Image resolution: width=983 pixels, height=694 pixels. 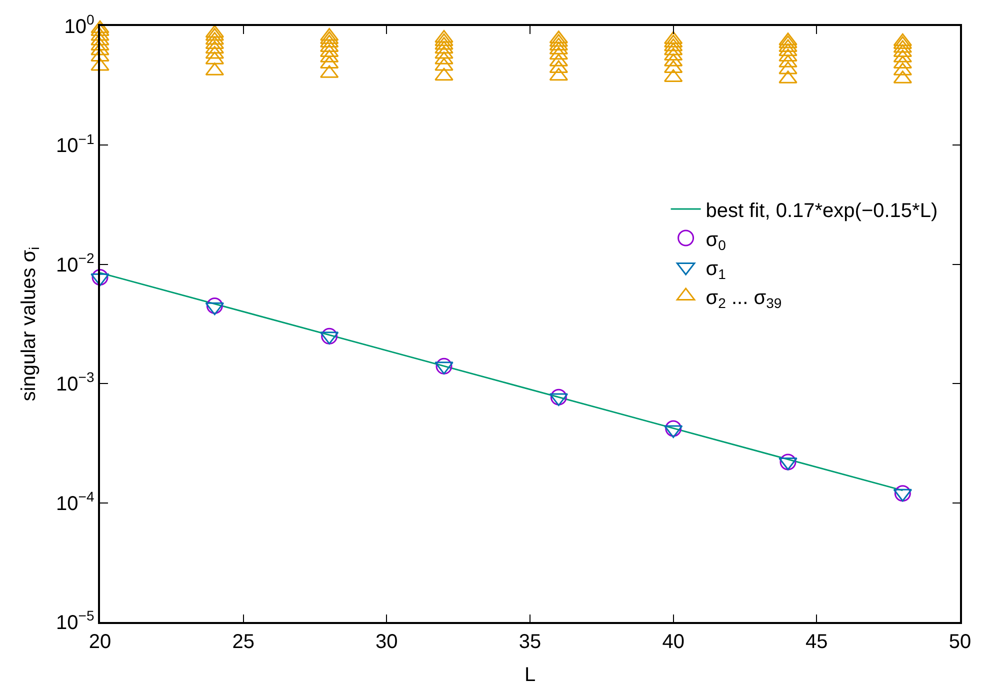 I want to click on legend-label: σ$_{0}$, so click(x=716, y=240).